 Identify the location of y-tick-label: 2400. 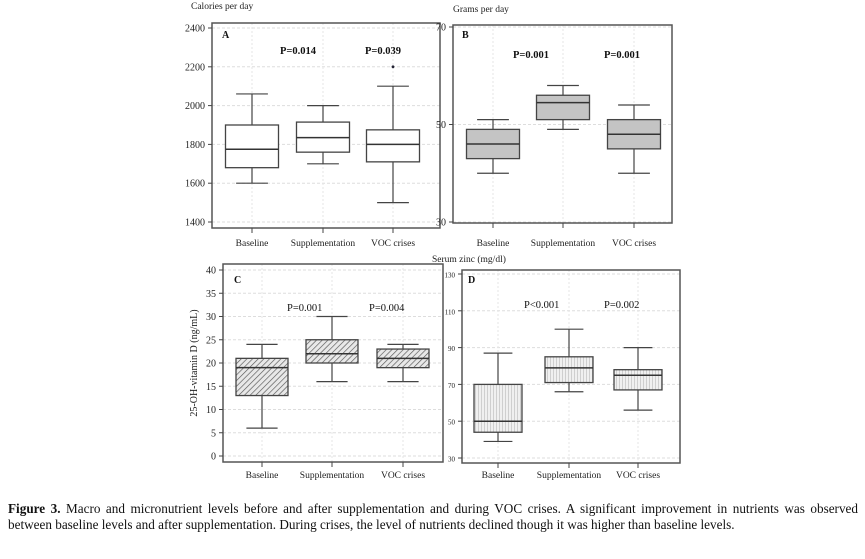
(195, 29).